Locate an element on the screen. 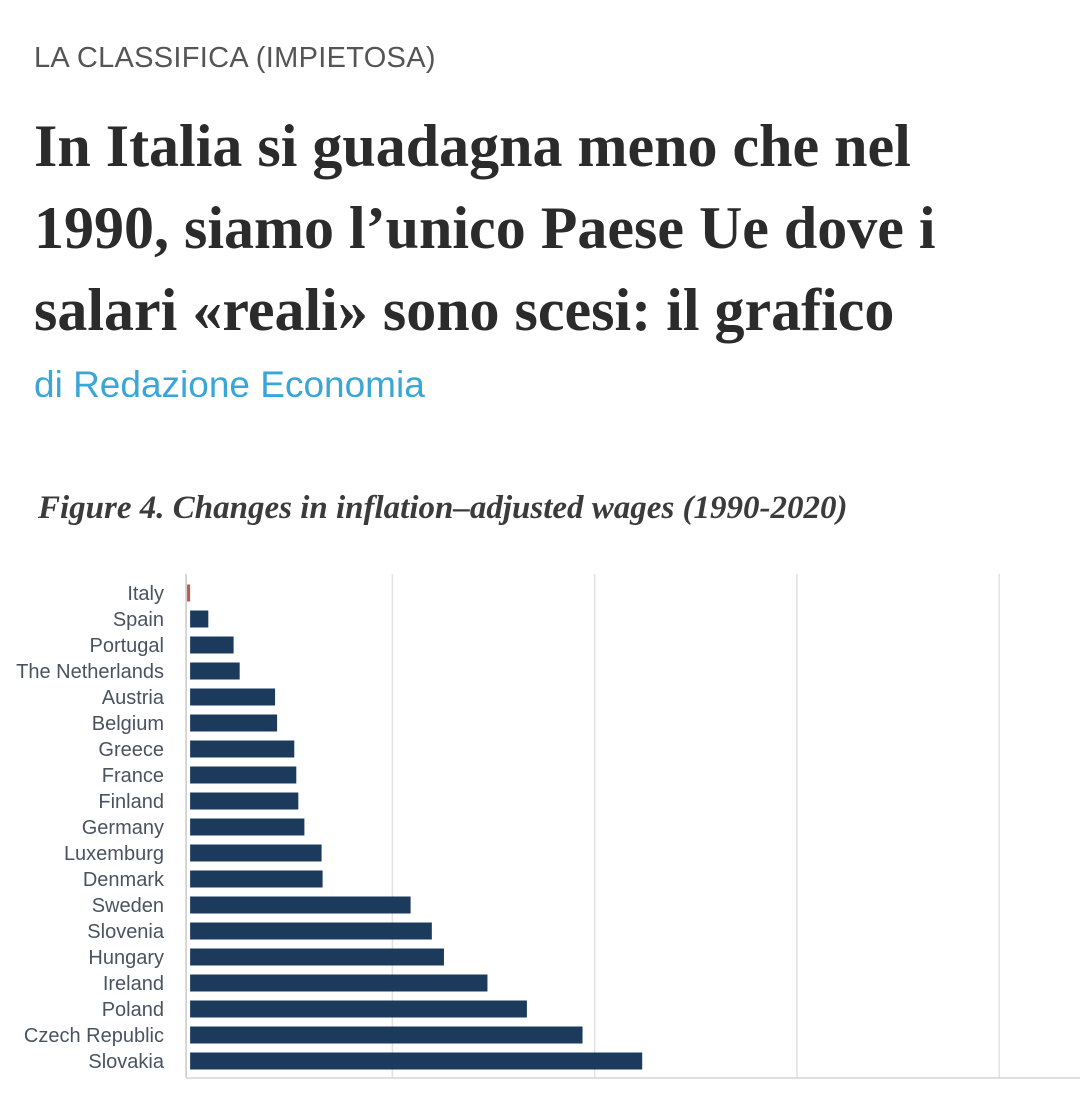  bar-sweden is located at coordinates (300, 905).